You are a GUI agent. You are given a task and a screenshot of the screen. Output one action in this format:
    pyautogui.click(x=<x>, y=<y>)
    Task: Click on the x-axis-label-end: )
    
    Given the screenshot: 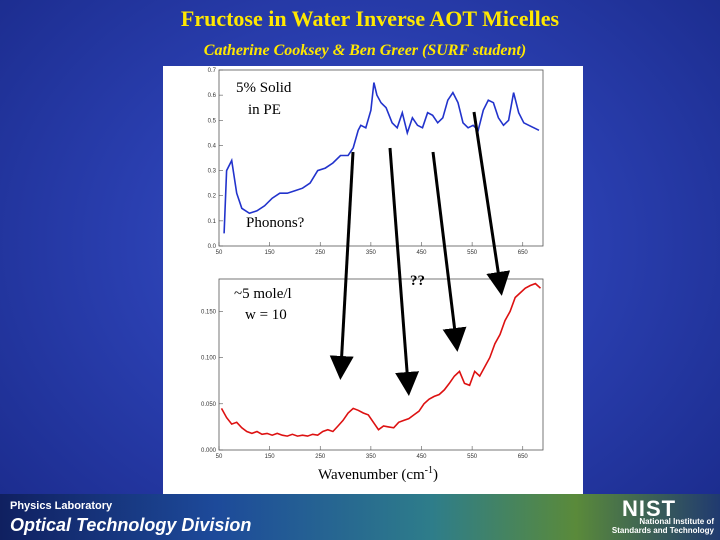 What is the action you would take?
    pyautogui.click(x=435, y=475)
    